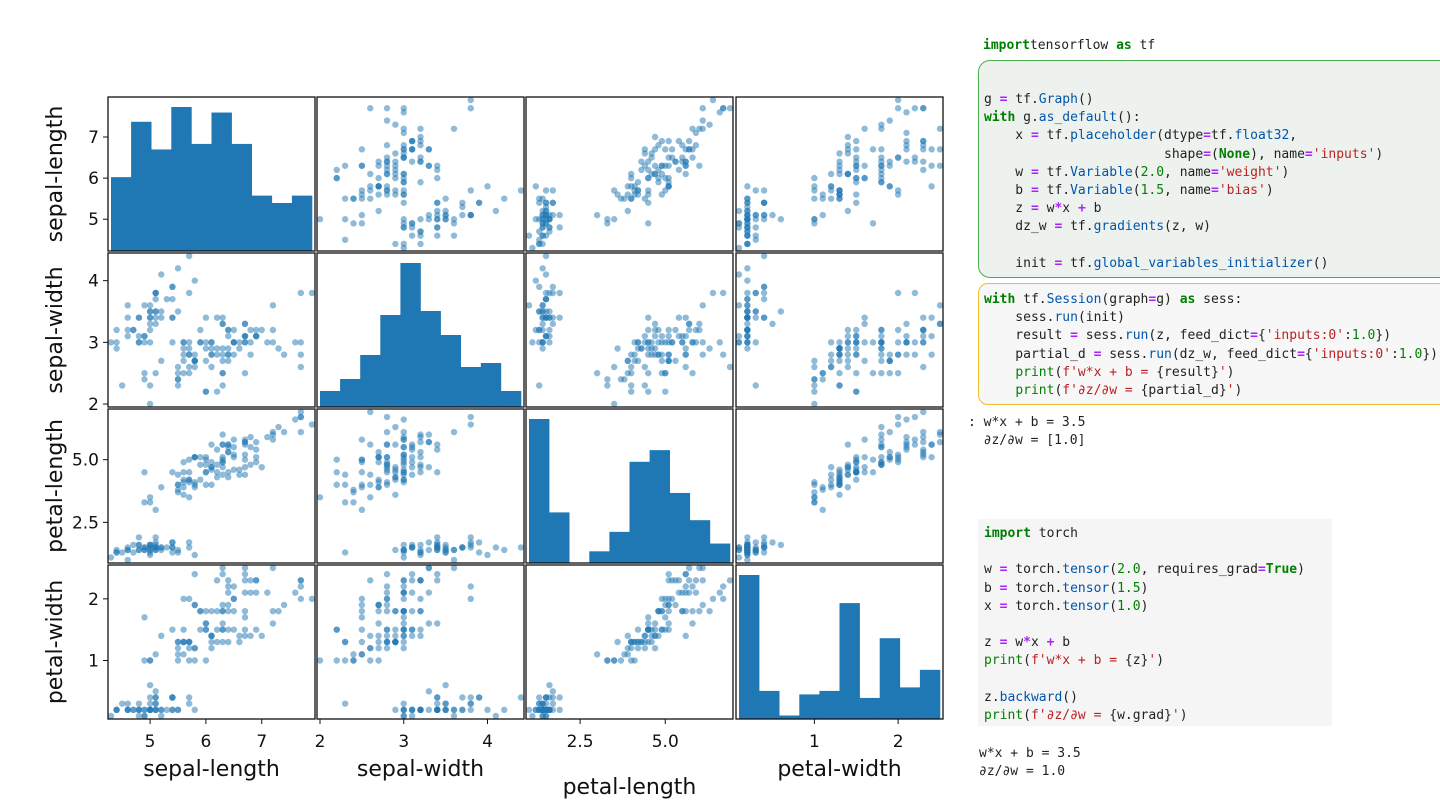 This screenshot has height=810, width=1440. I want to click on code-token: ∂z/∂w = 1.0, so click(1022, 772).